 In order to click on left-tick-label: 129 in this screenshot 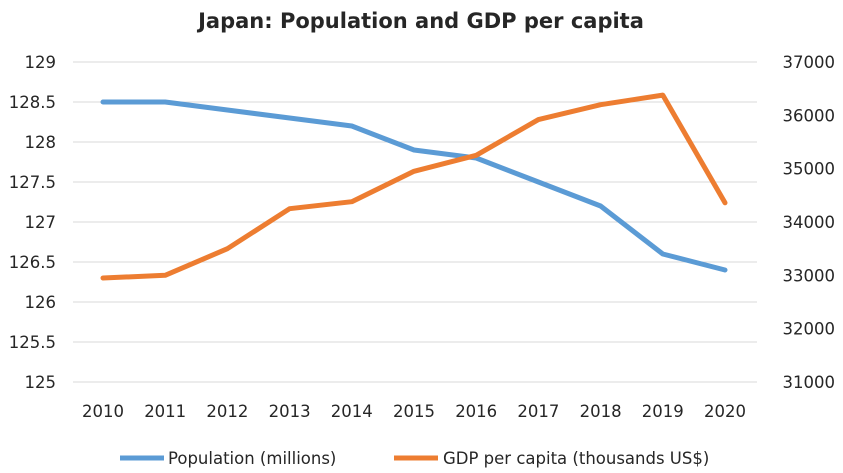, I will do `click(41, 62)`.